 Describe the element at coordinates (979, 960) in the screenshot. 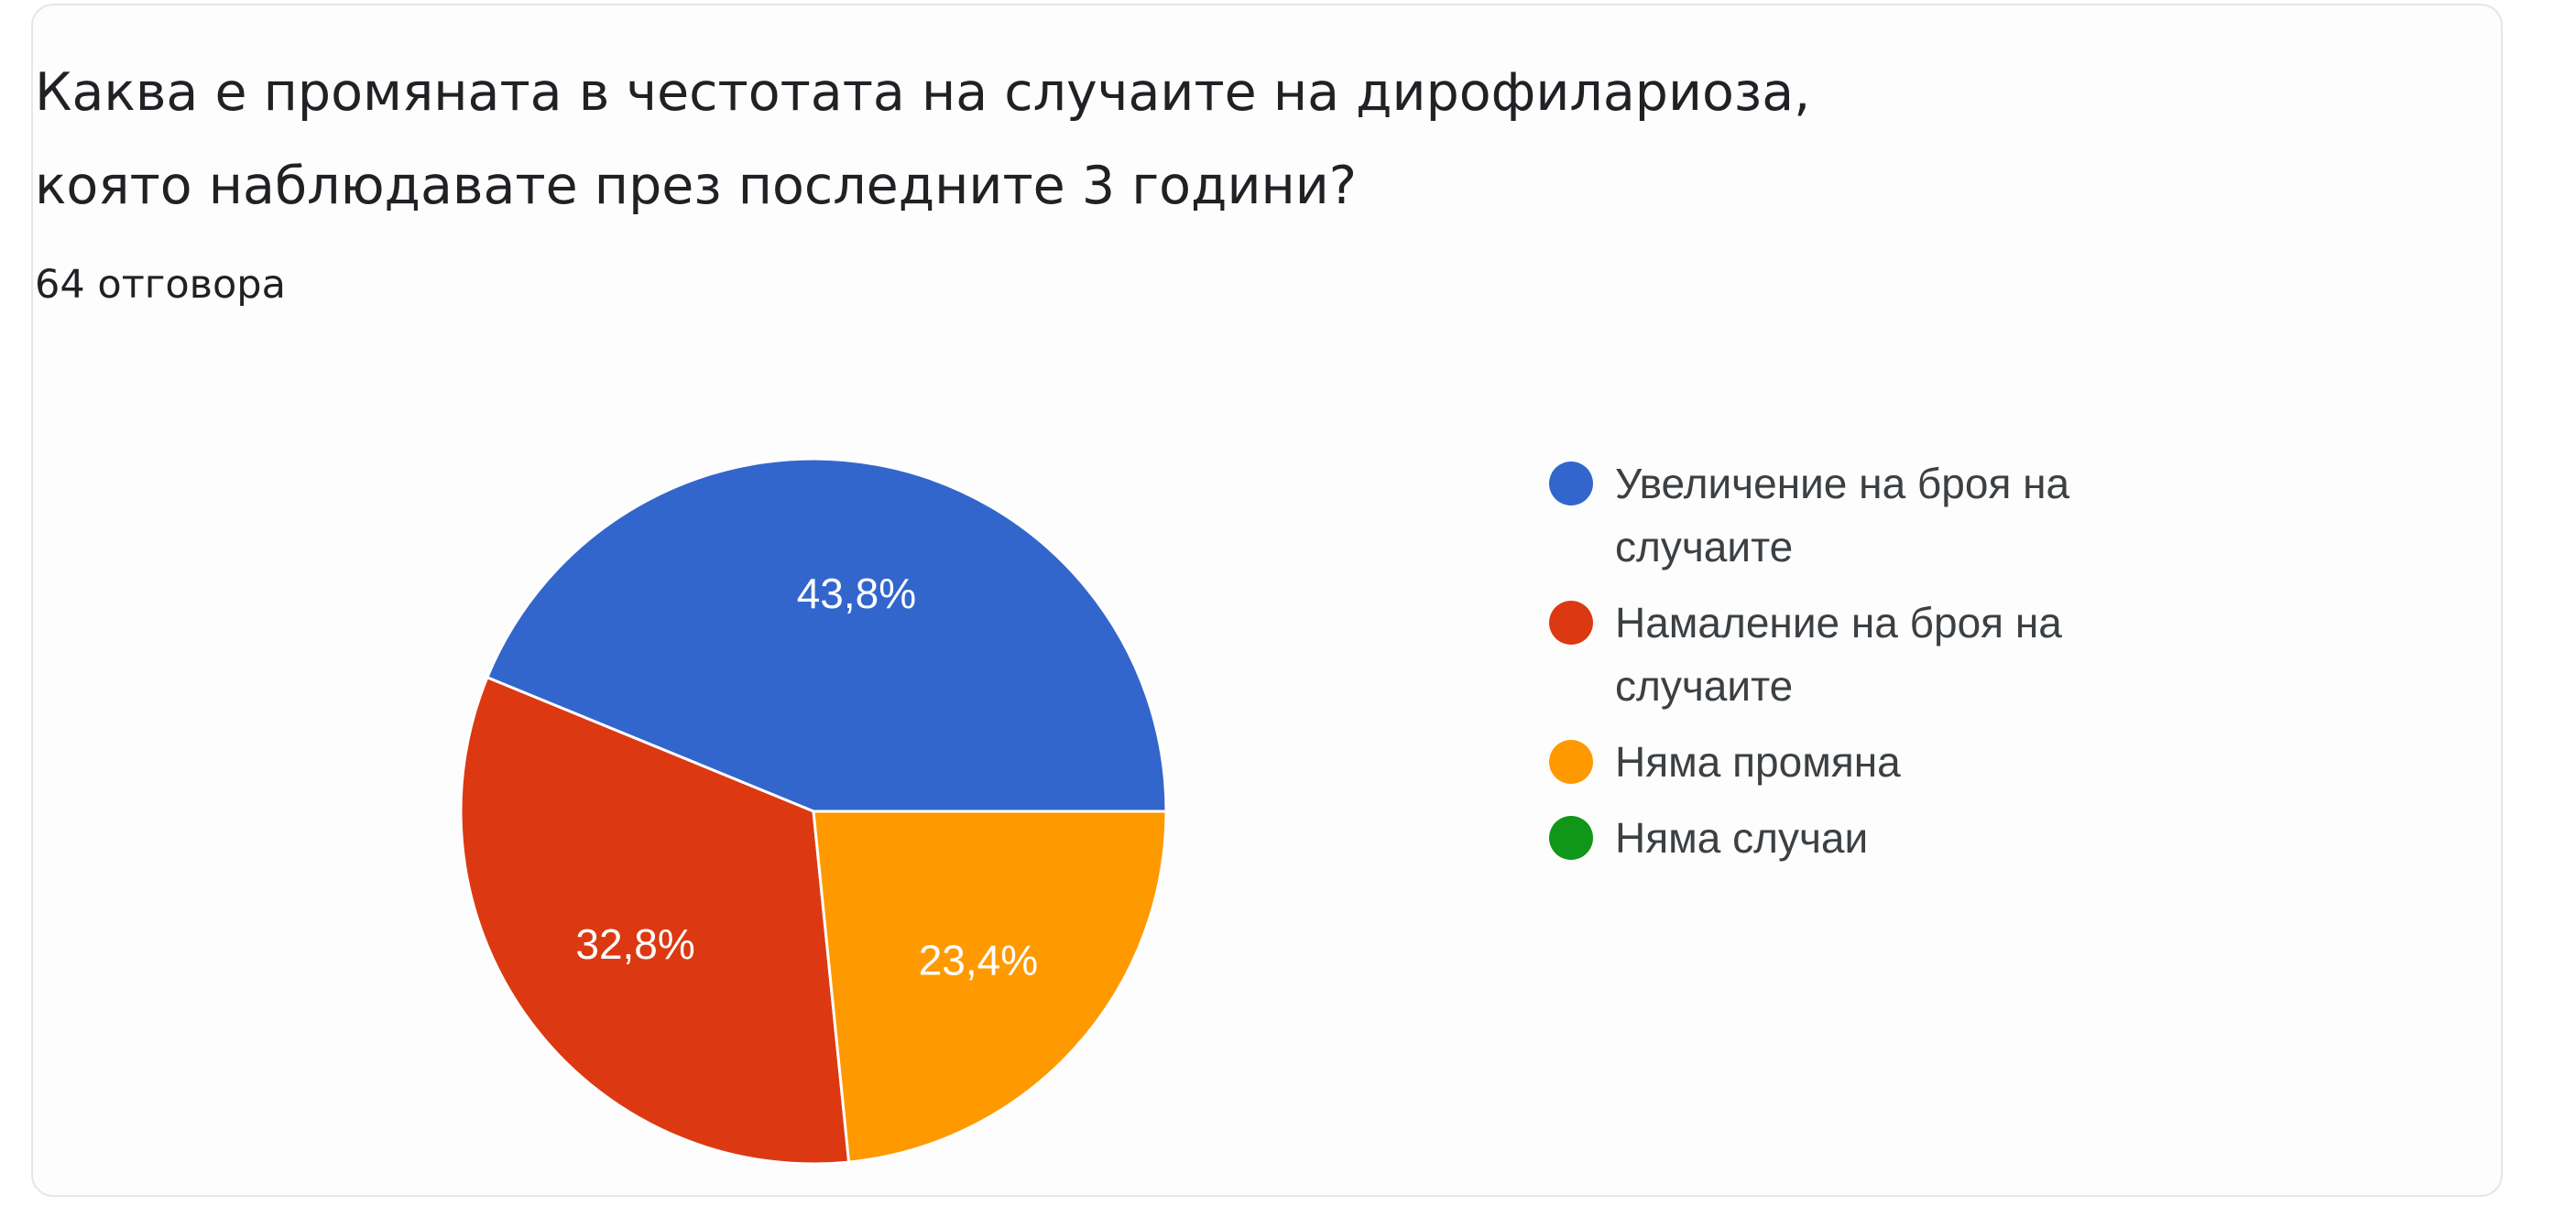

I see `pie-data-label: 23,4%` at that location.